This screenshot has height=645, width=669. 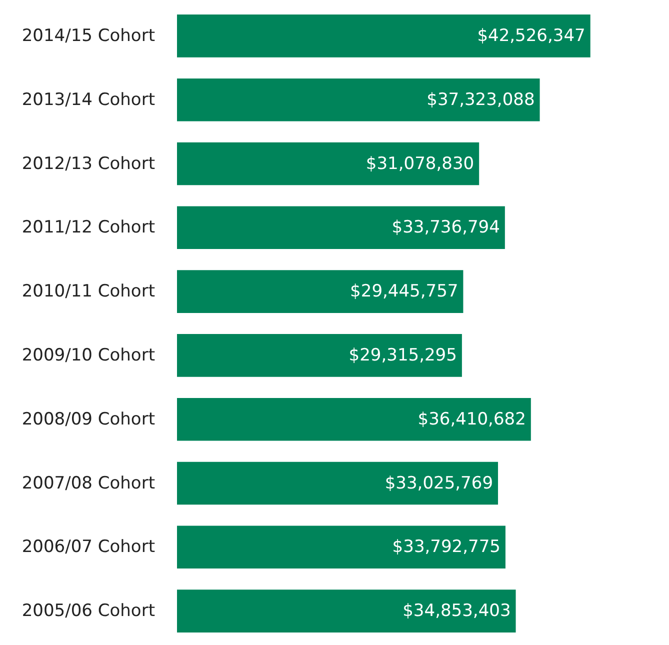 I want to click on y-tick-label: 2011/12 Cohort, so click(x=89, y=228).